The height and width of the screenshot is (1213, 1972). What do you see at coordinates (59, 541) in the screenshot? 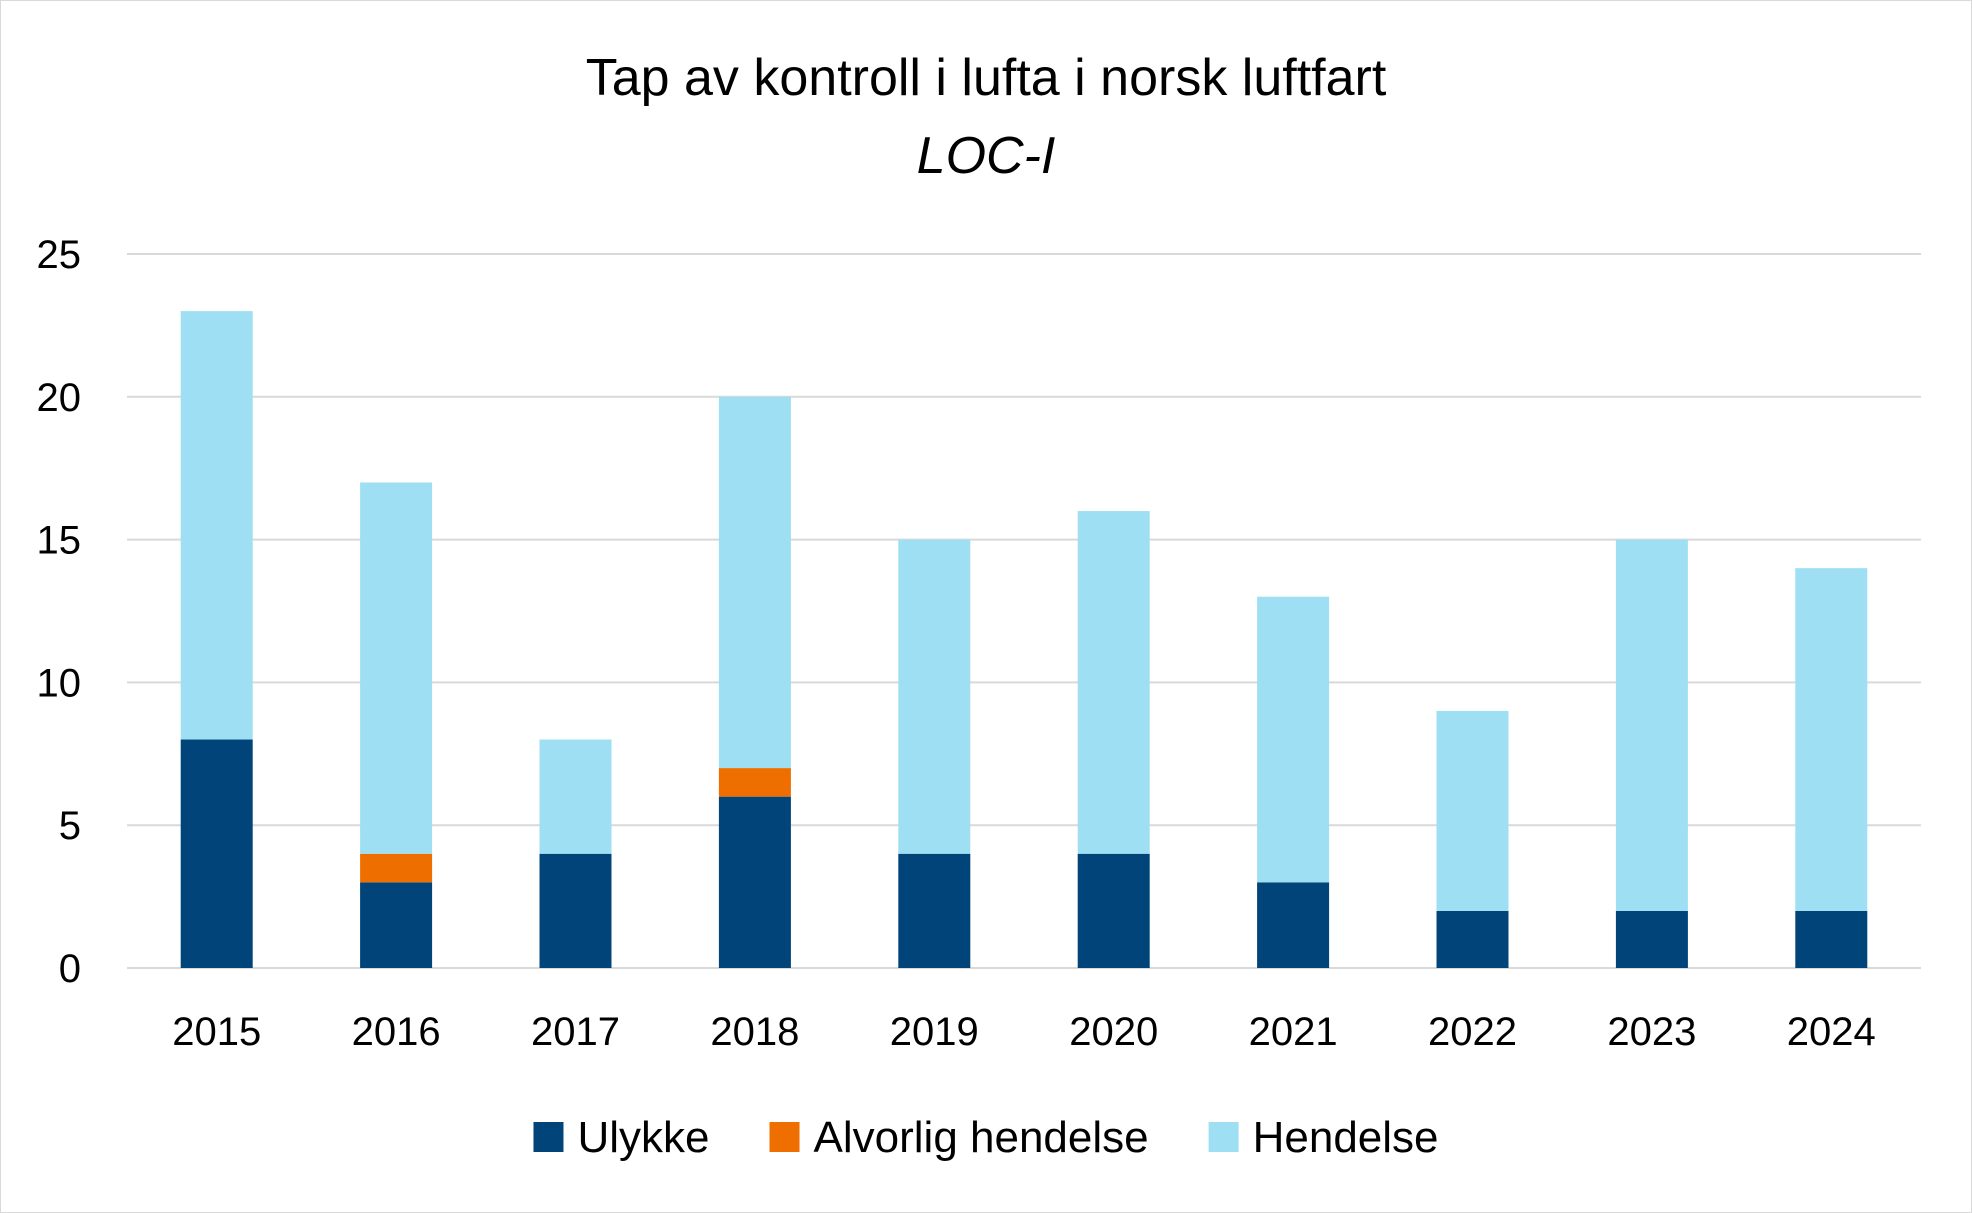
I see `y-tick-label-15: 15` at bounding box center [59, 541].